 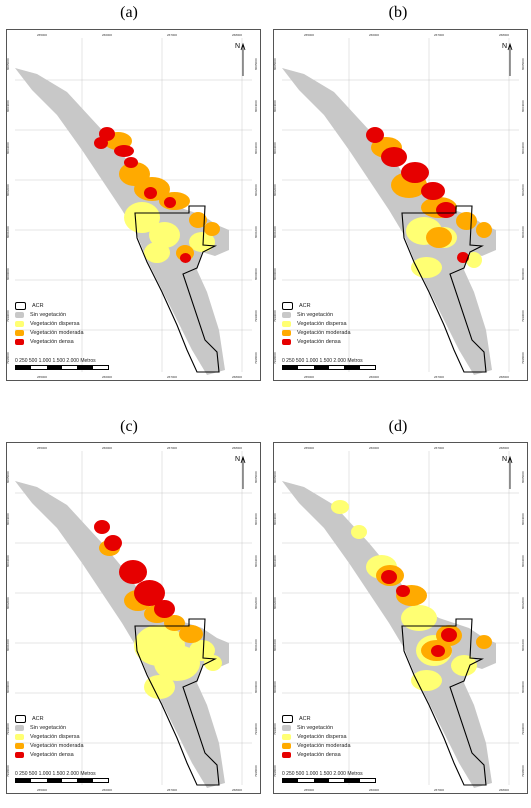 What do you see at coordinates (55, 774) in the screenshot?
I see `scale-tick-labels: 0 250 500 1.000 1.500 2.000 Metros` at bounding box center [55, 774].